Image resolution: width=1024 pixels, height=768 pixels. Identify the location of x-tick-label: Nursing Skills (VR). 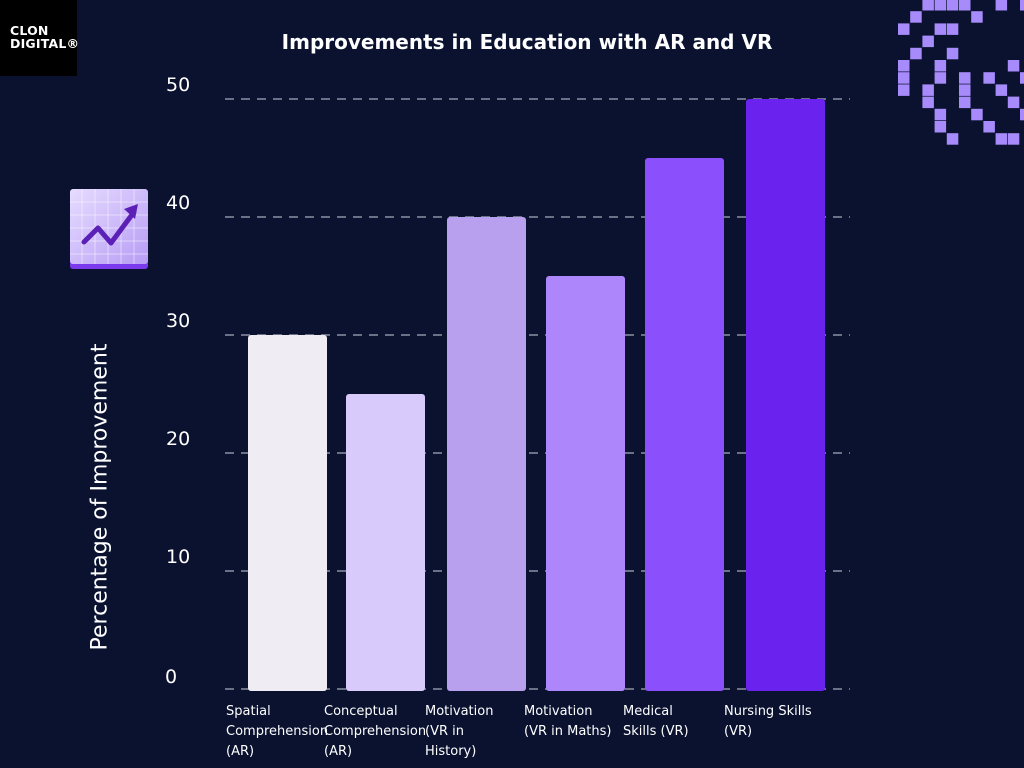
(768, 722).